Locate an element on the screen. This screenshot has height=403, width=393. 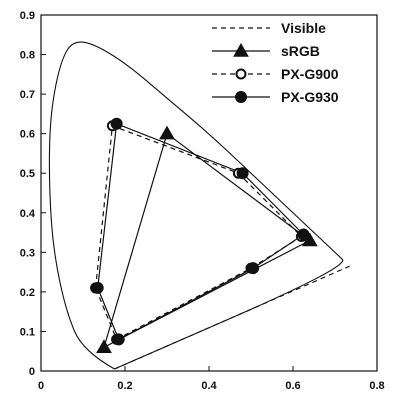
legend-label-srgb: sRGB is located at coordinates (300, 51).